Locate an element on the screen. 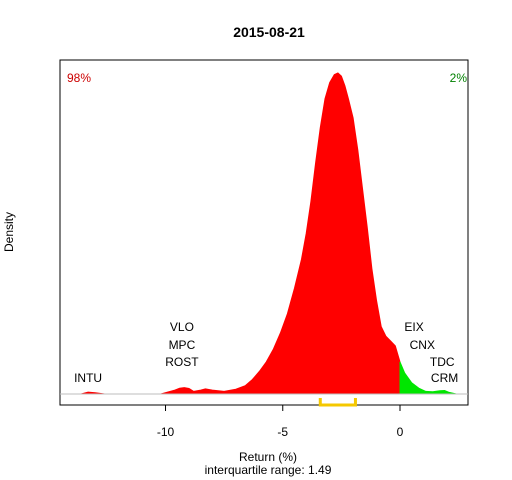 The image size is (512, 480). ticker-label-mpc: MPC is located at coordinates (182, 345).